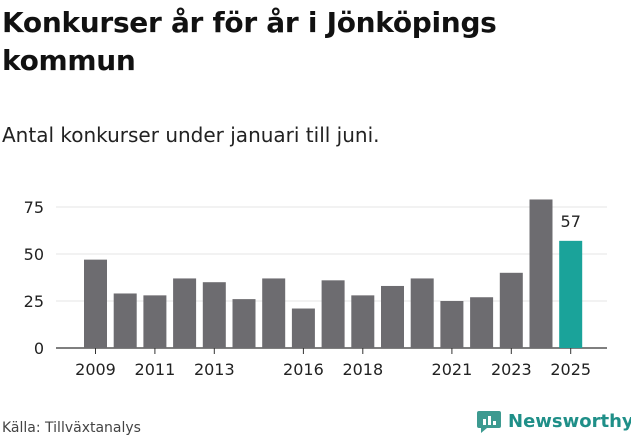 The width and height of the screenshot is (631, 439). I want to click on y-axis-ticks: 0 25 50 75, so click(34, 278).